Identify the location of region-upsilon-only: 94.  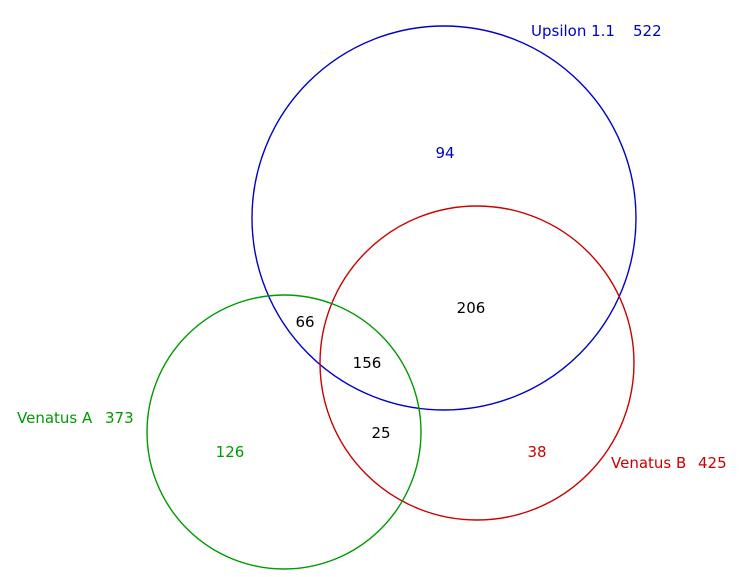
(444, 153).